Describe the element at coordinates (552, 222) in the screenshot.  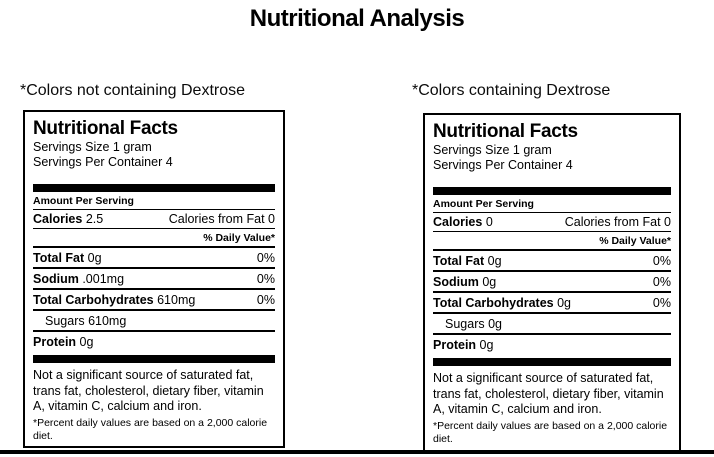
I see `calories-row: Calories 0 Calories from Fat 0` at that location.